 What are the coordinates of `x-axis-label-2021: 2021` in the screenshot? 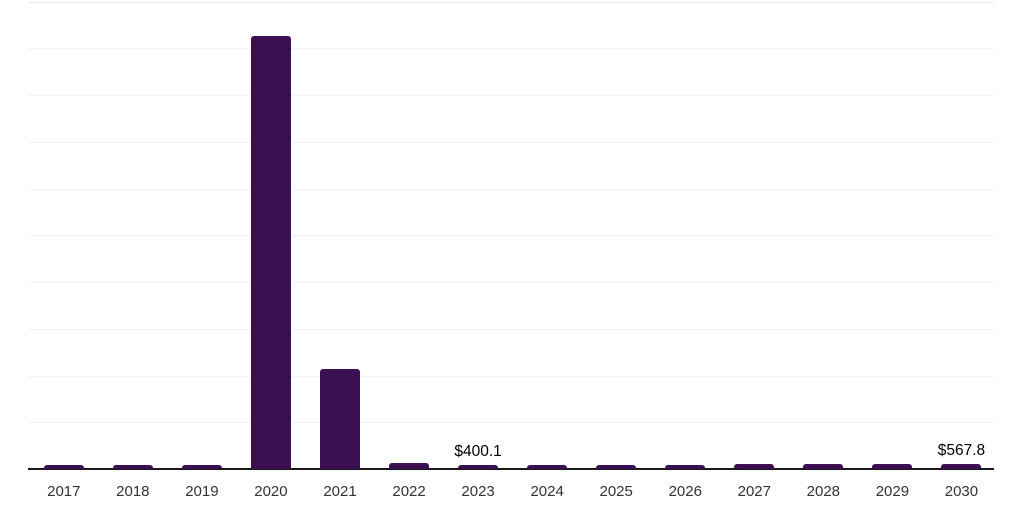 It's located at (340, 491).